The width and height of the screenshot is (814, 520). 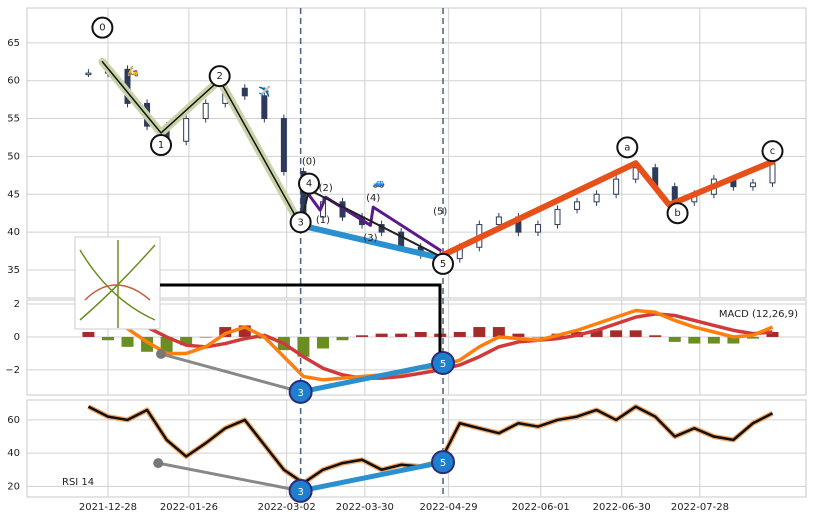 I want to click on x-tick-label: 2022-04-29, so click(x=449, y=507).